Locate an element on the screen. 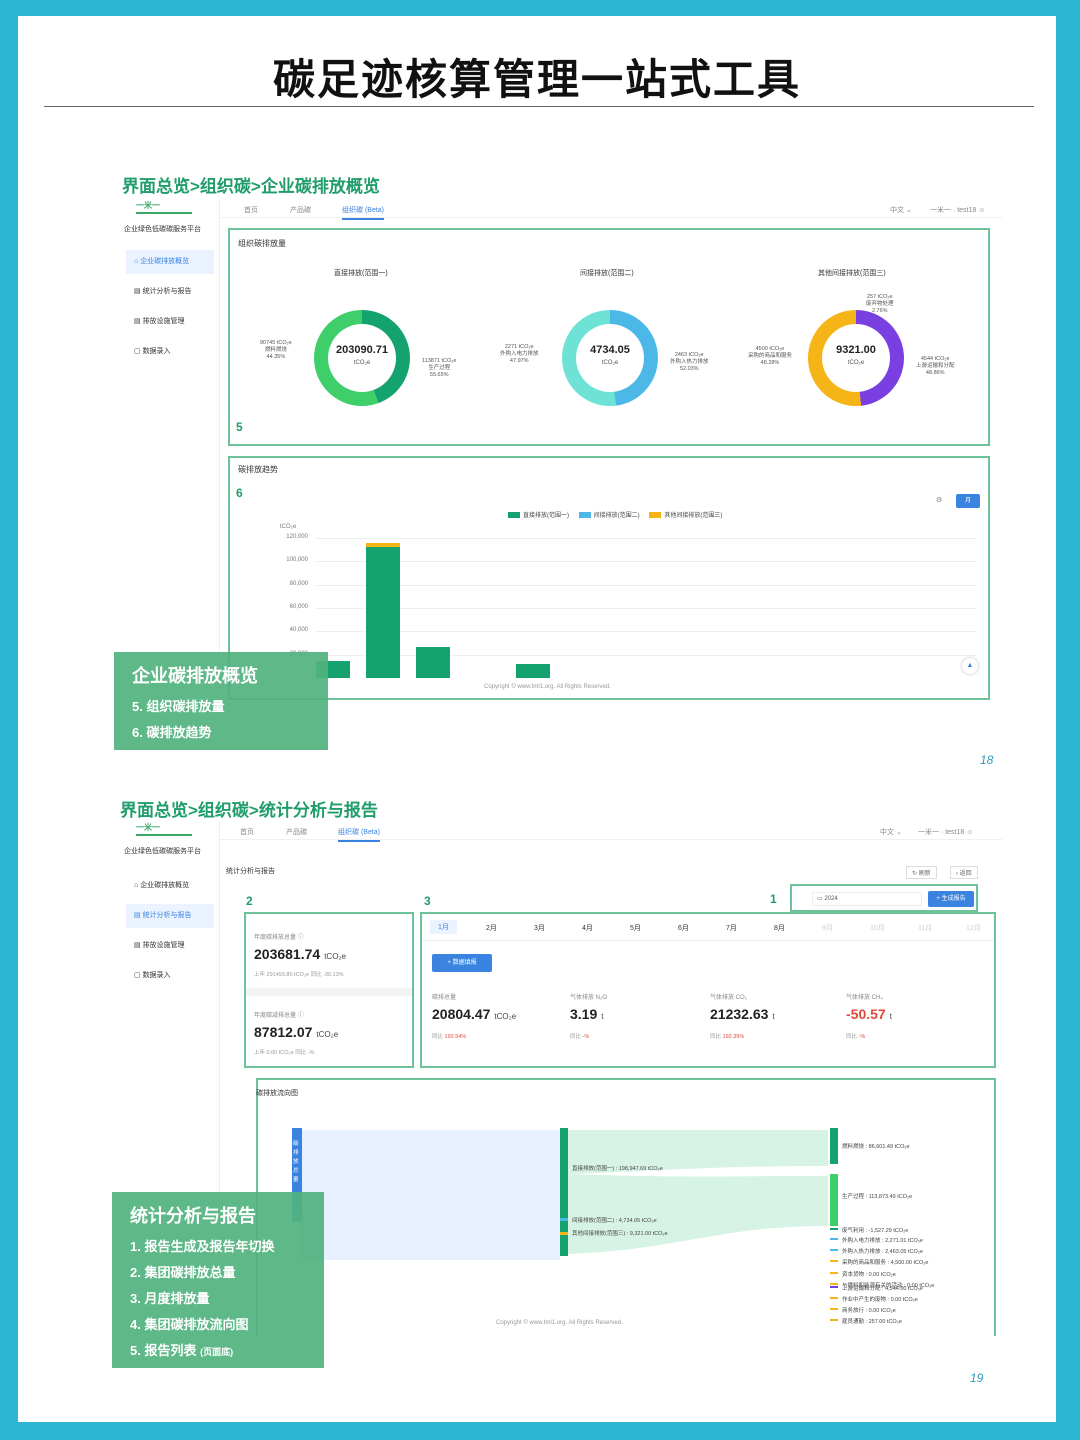 The image size is (1080, 1440). tab-month-2: 2月 is located at coordinates (491, 928).